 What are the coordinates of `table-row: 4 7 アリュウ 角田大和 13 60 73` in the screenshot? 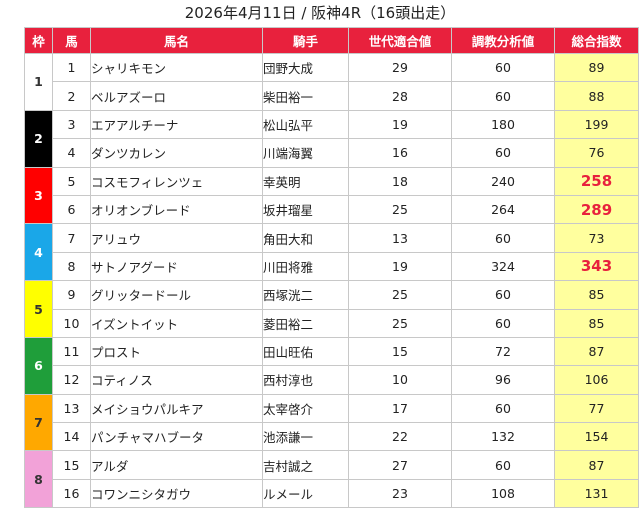 It's located at (331, 252).